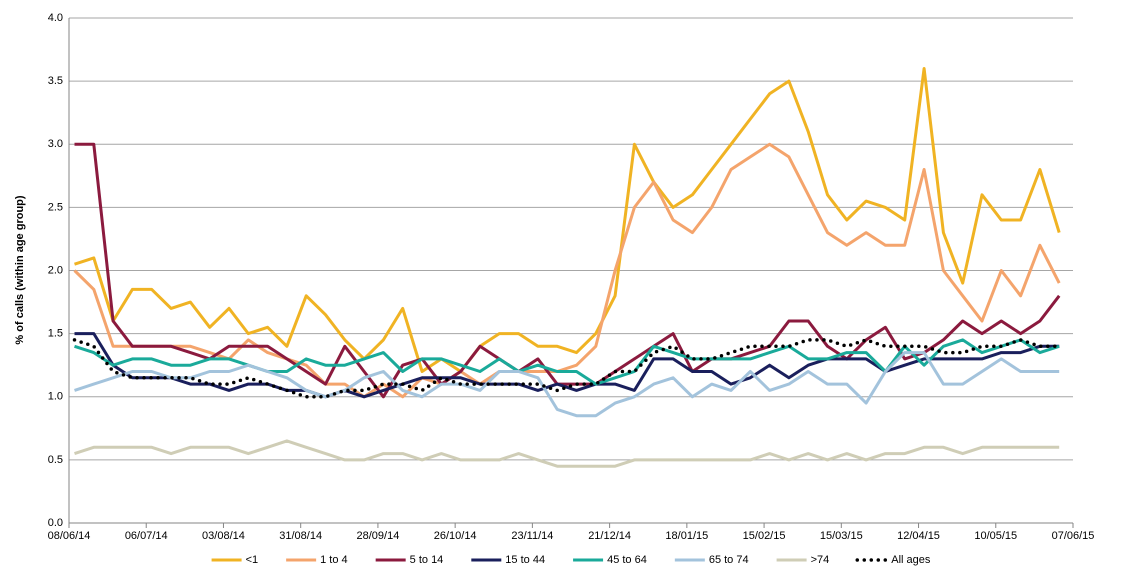 The image size is (1127, 573). I want to click on y-tick-label: 3.0, so click(55, 144).